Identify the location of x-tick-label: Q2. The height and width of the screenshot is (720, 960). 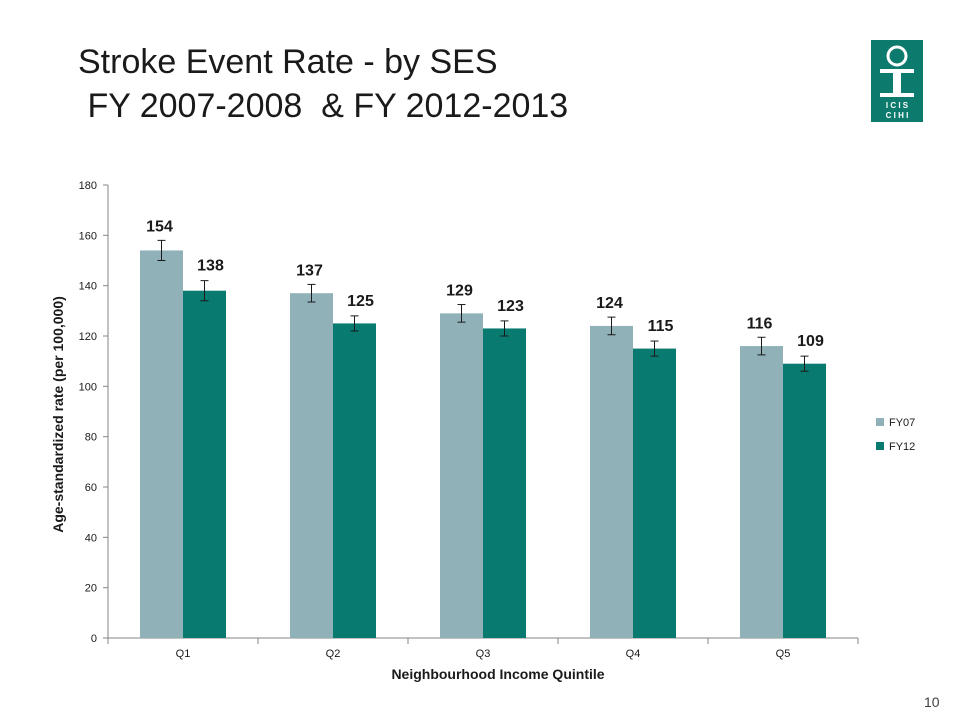
(333, 654).